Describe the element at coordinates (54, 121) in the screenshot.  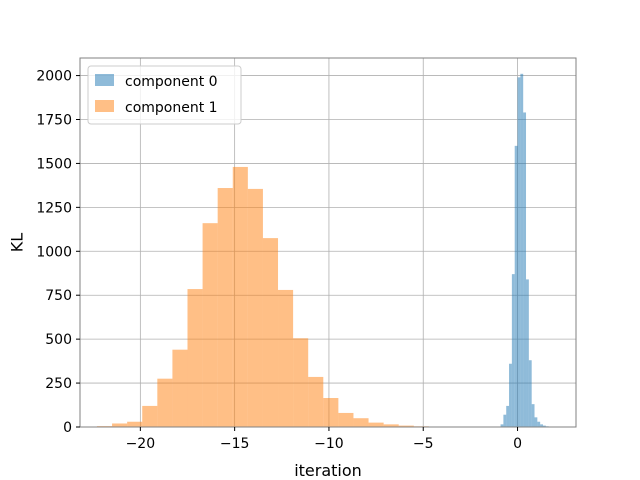
I see `y-tick-label: 1750` at that location.